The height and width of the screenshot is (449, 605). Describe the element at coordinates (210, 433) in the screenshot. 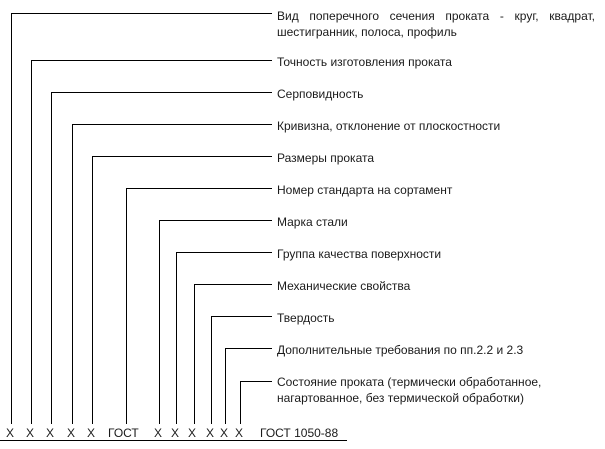

I see `placeholder-hardness: Х` at that location.